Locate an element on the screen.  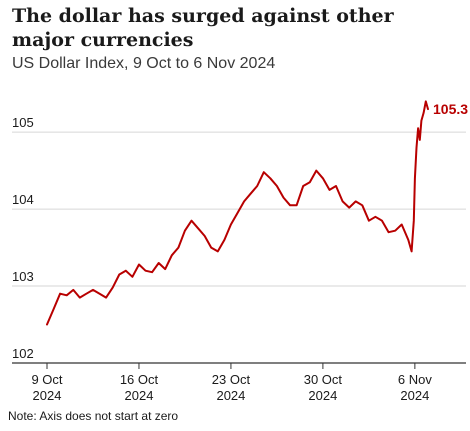
x-tick-label: 30 Oct is located at coordinates (323, 379).